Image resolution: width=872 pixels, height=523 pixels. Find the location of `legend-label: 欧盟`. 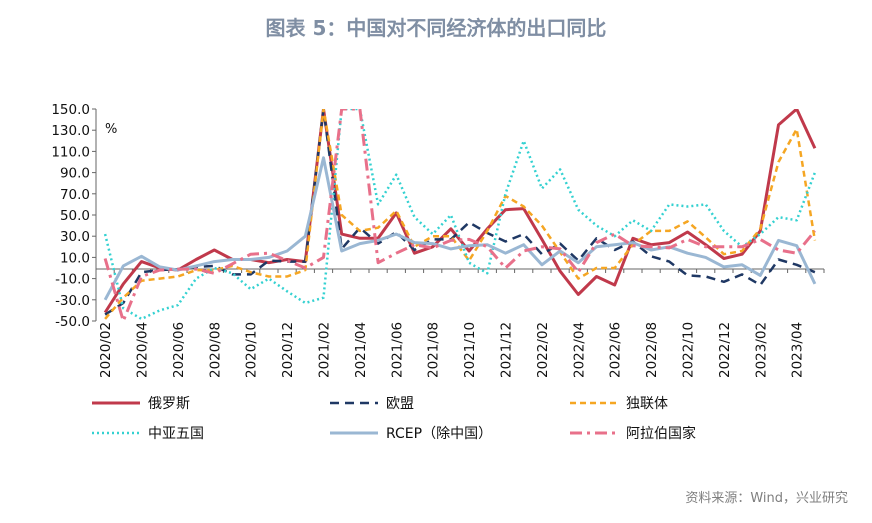

legend-label: 欧盟 is located at coordinates (400, 404).